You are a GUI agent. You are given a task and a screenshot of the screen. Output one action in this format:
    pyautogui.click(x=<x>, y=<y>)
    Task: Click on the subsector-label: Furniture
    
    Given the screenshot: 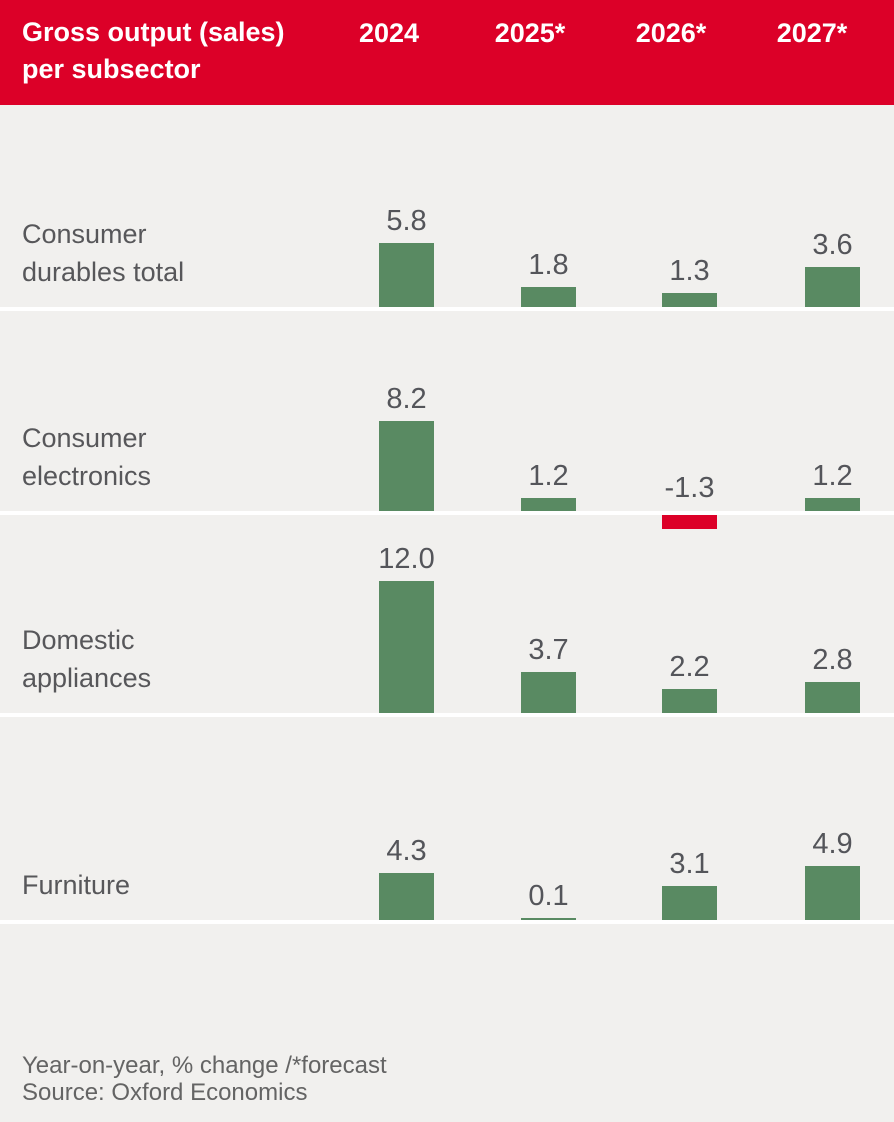 What is the action you would take?
    pyautogui.click(x=76, y=885)
    